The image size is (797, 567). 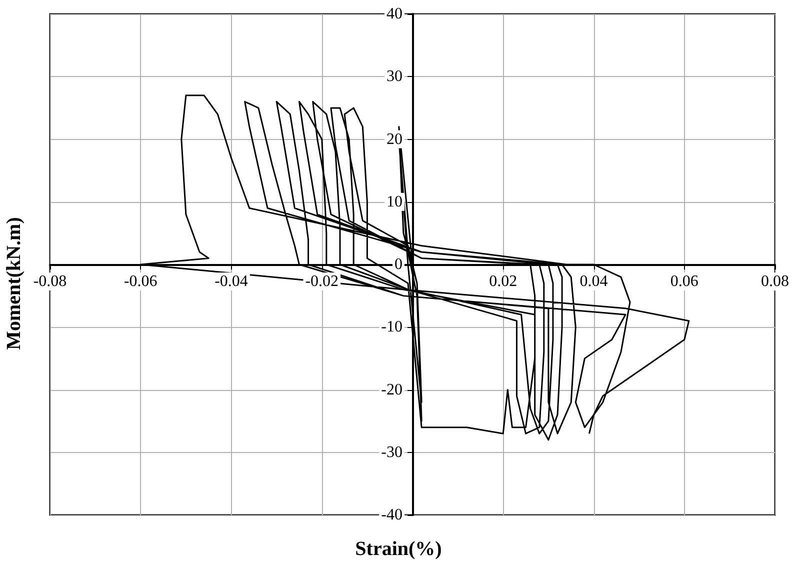 I want to click on x-tick-label: 0.06, so click(x=684, y=281).